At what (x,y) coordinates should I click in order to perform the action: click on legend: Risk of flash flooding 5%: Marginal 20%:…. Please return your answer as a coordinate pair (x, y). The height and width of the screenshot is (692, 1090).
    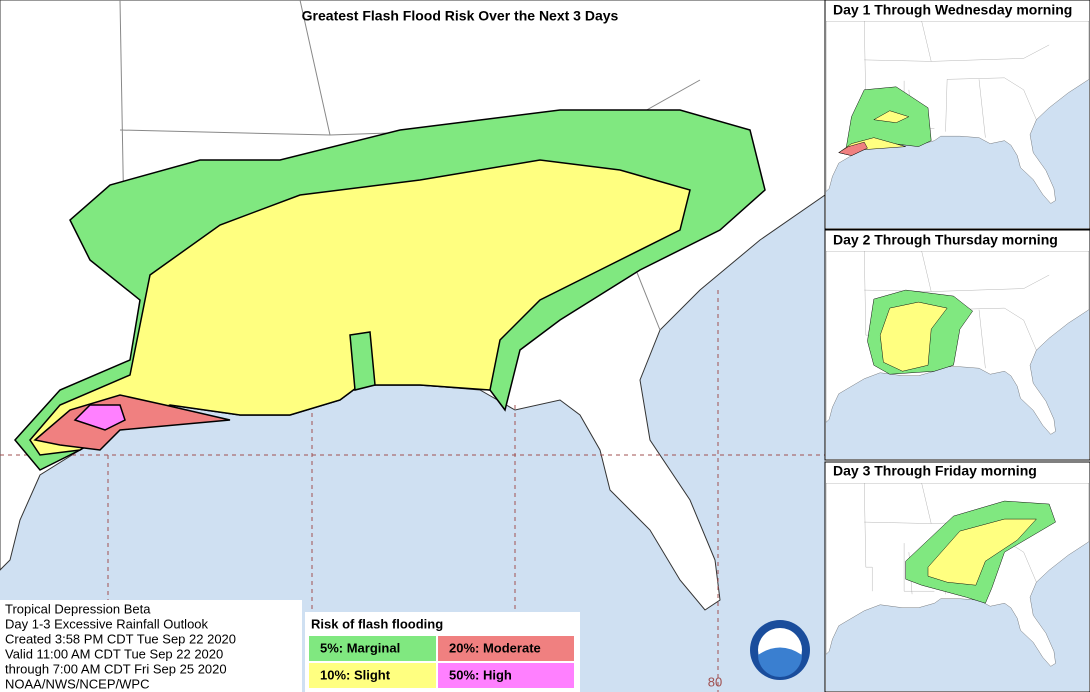
    Looking at the image, I should click on (442, 652).